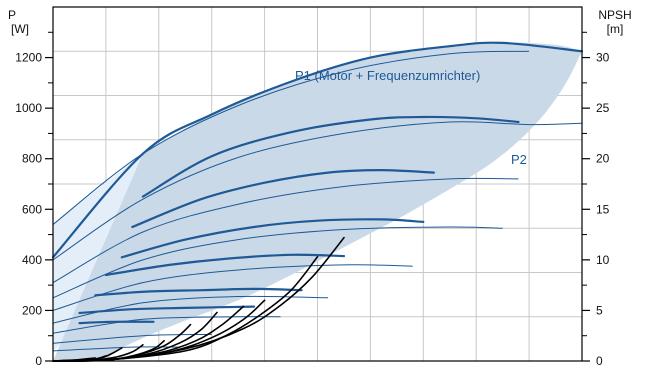 This screenshot has height=369, width=649. What do you see at coordinates (32, 310) in the screenshot?
I see `left-tick-label: 200` at bounding box center [32, 310].